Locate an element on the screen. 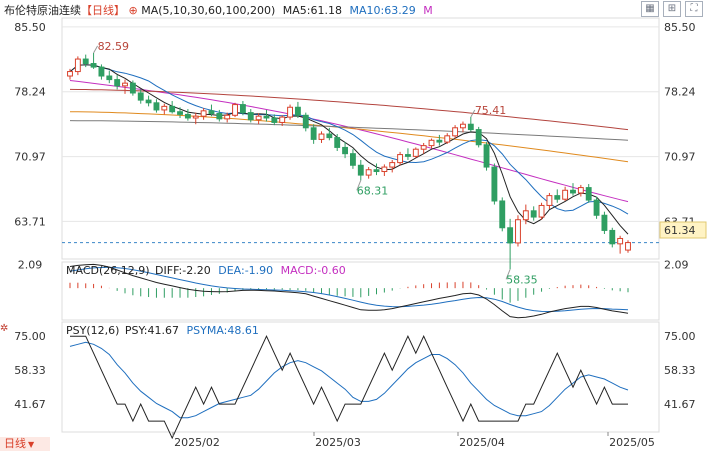 This screenshot has height=452, width=711. ma-line-ma100 is located at coordinates (349, 130).